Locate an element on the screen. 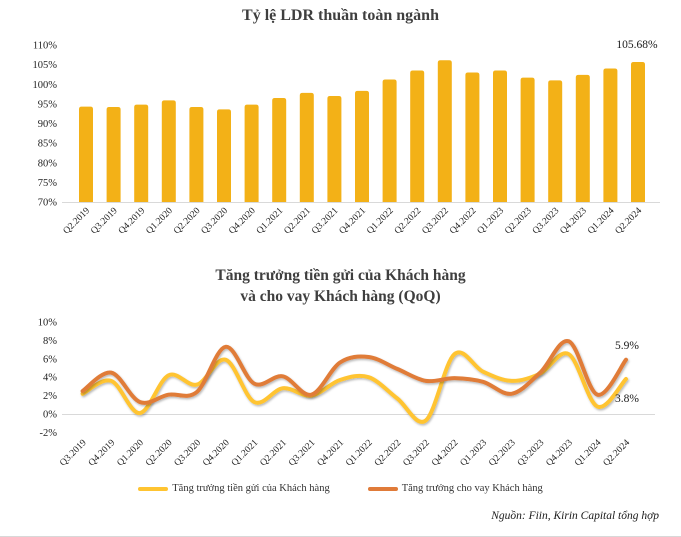 The image size is (681, 537). bar-Q1.2021 is located at coordinates (279, 149).